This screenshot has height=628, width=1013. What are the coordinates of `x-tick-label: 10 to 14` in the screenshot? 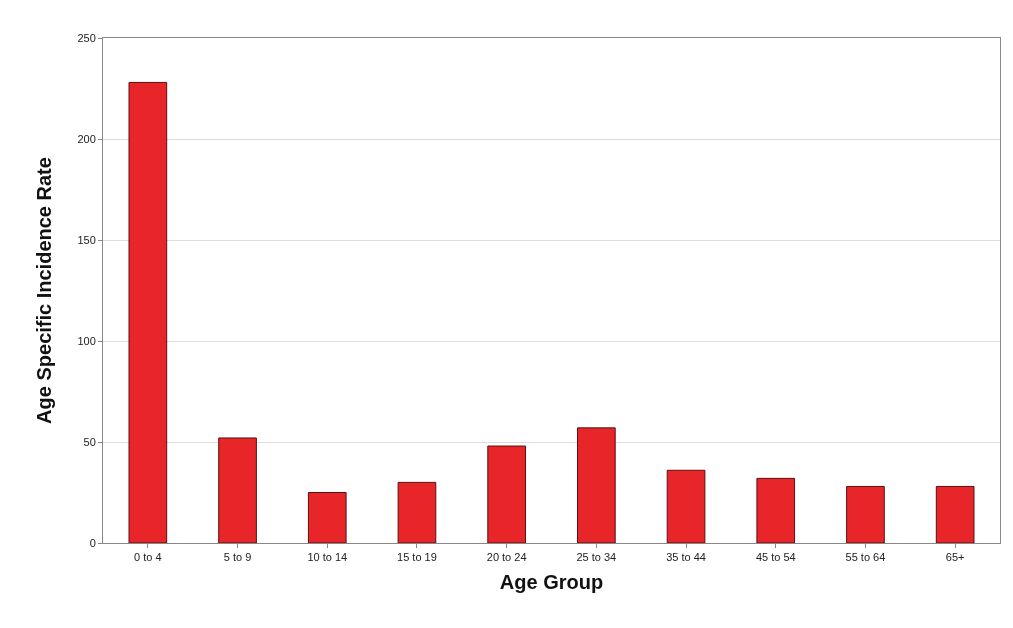 It's located at (327, 557).